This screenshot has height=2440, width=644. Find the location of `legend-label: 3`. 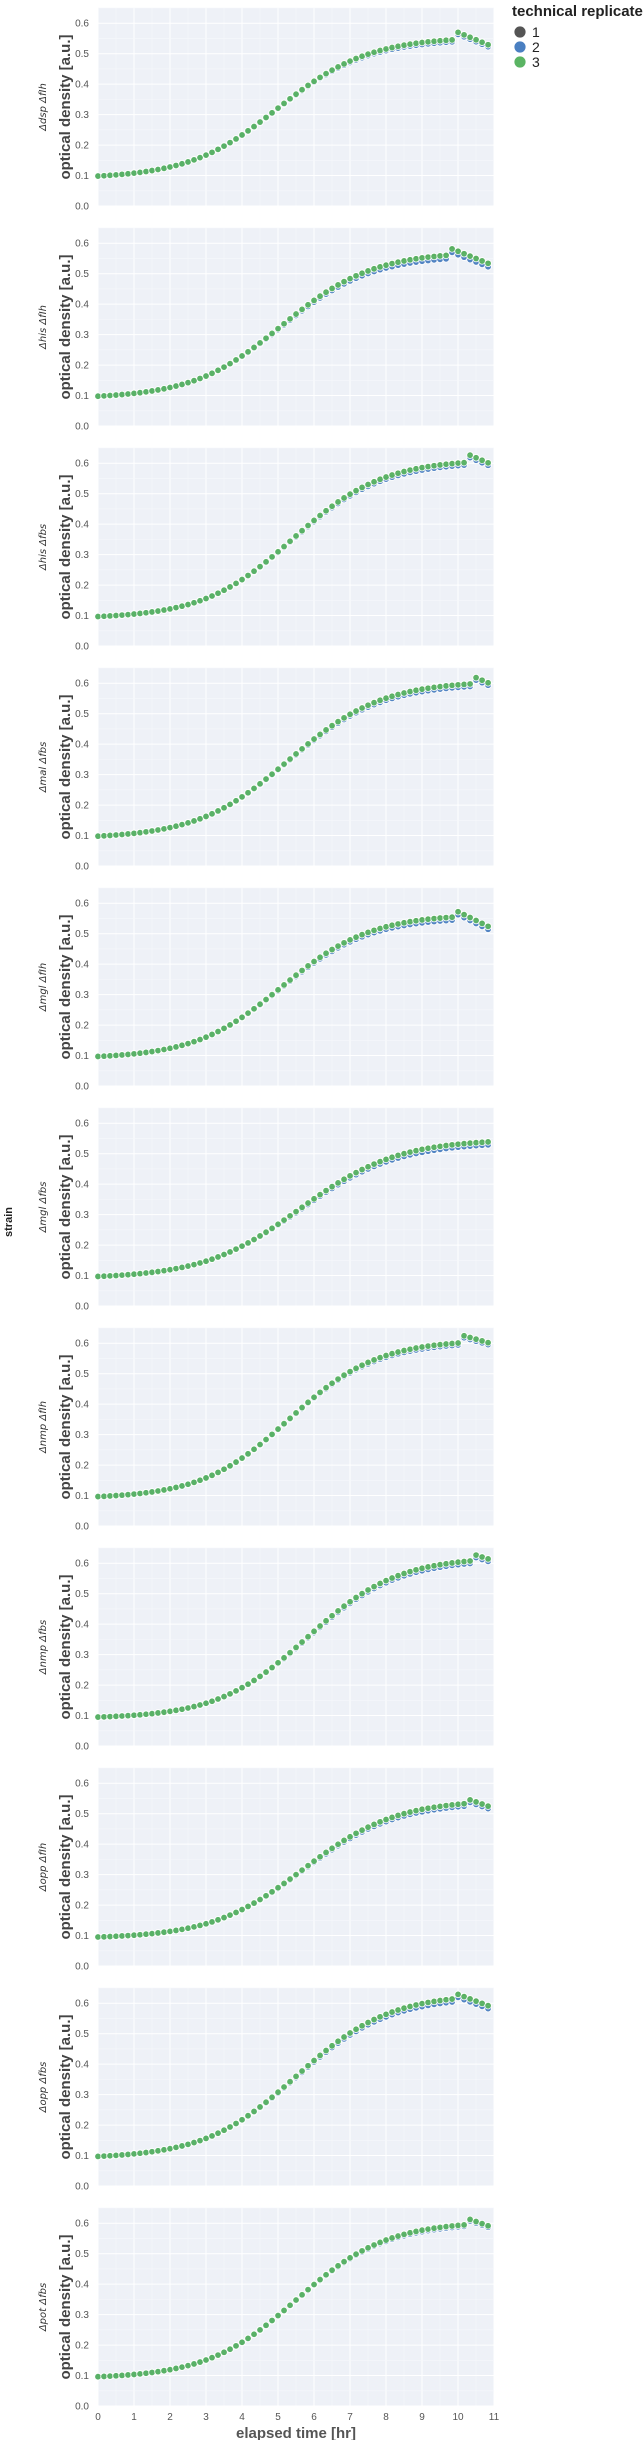

legend-label: 3 is located at coordinates (536, 62).